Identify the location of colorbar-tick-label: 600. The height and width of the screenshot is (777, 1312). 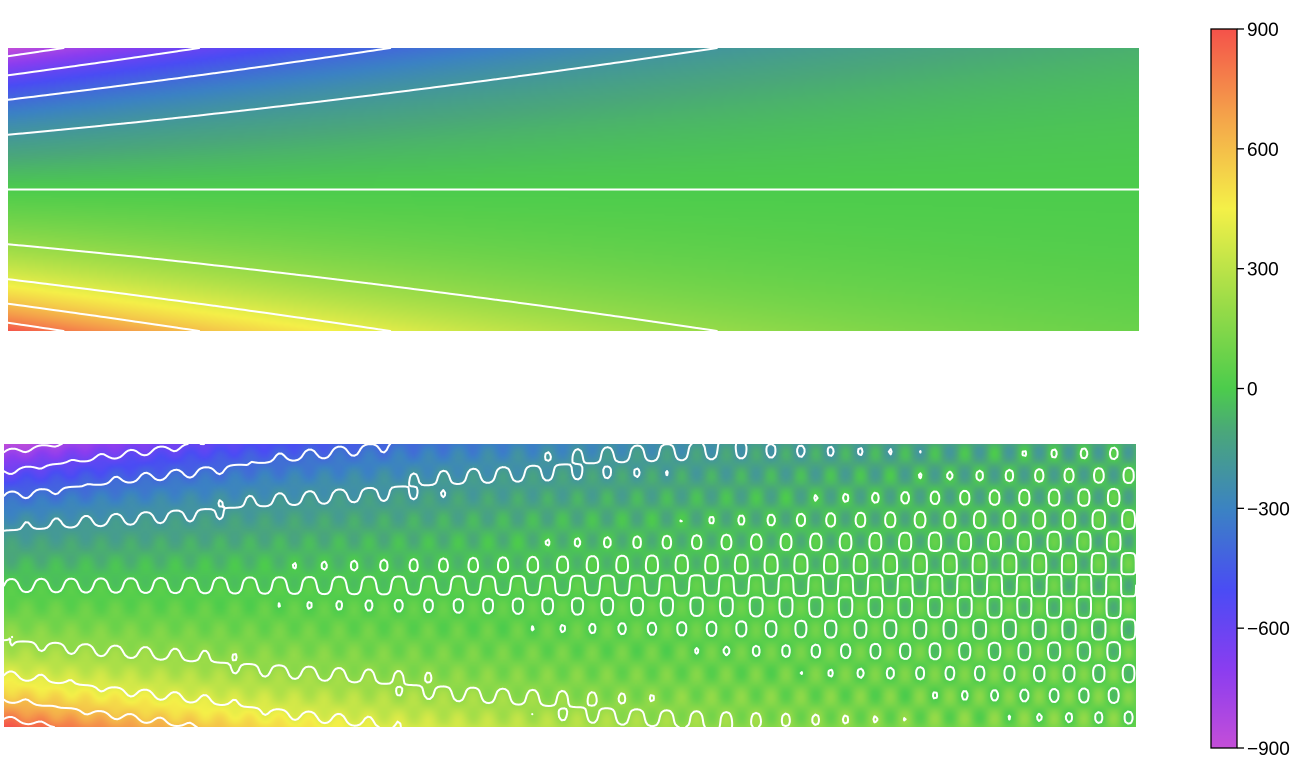
(1263, 150).